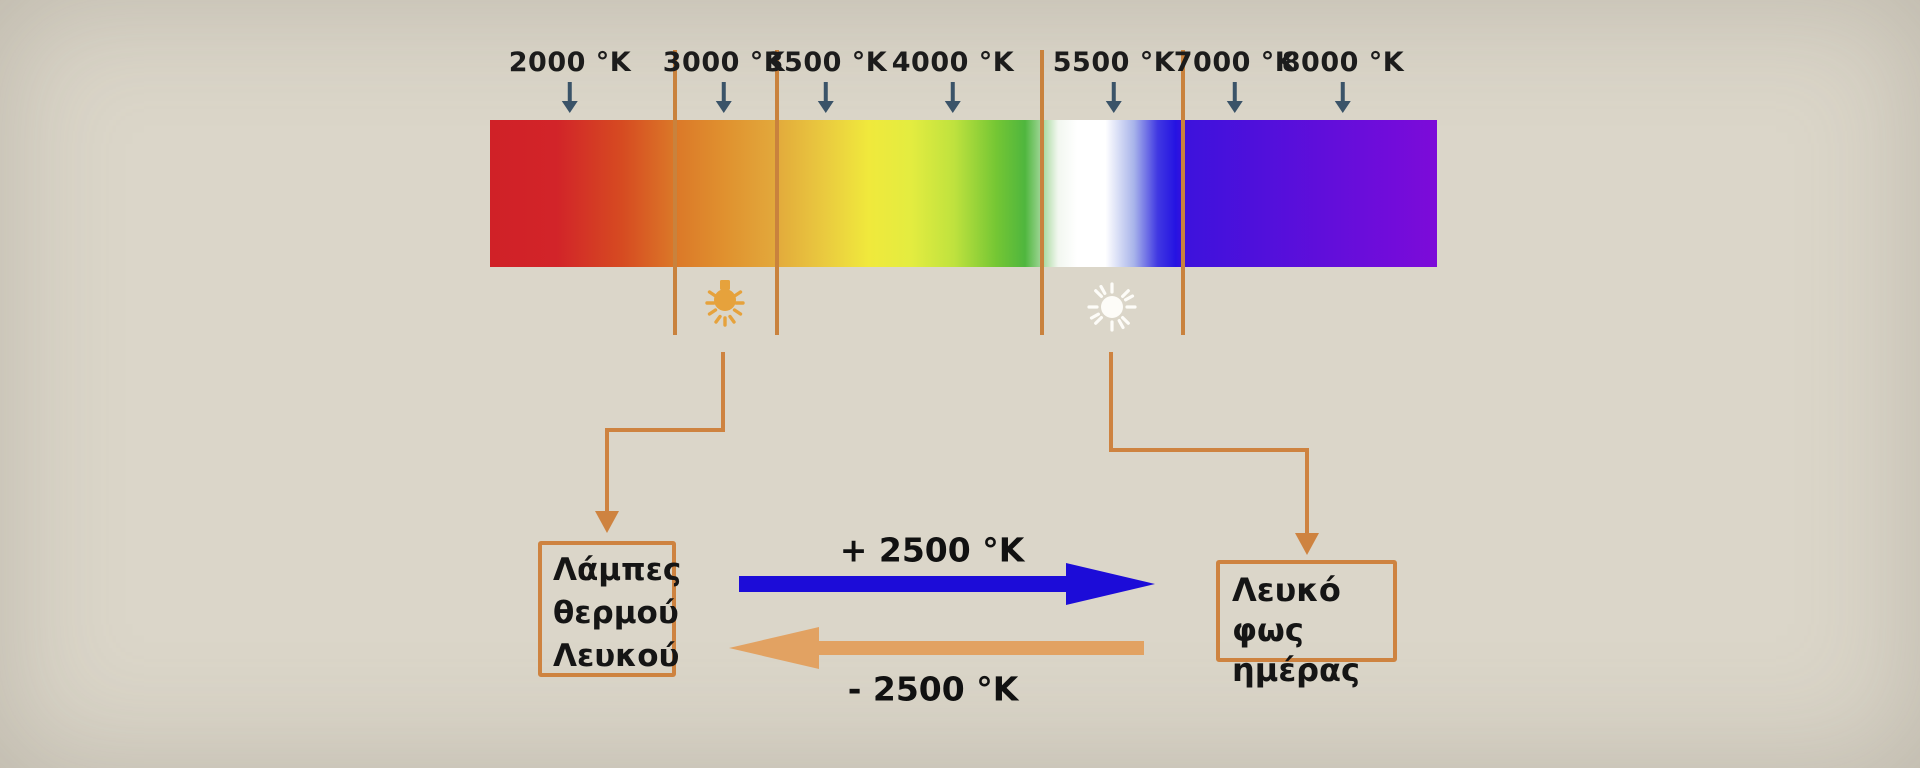 This screenshot has width=1920, height=768. What do you see at coordinates (1112, 307) in the screenshot?
I see `sun-icon` at bounding box center [1112, 307].